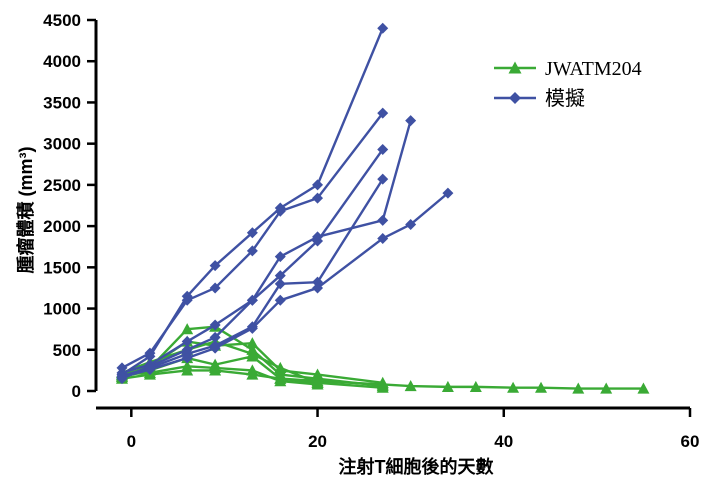 This screenshot has height=478, width=705. I want to click on legend: JWATM204 模擬, so click(568, 84).